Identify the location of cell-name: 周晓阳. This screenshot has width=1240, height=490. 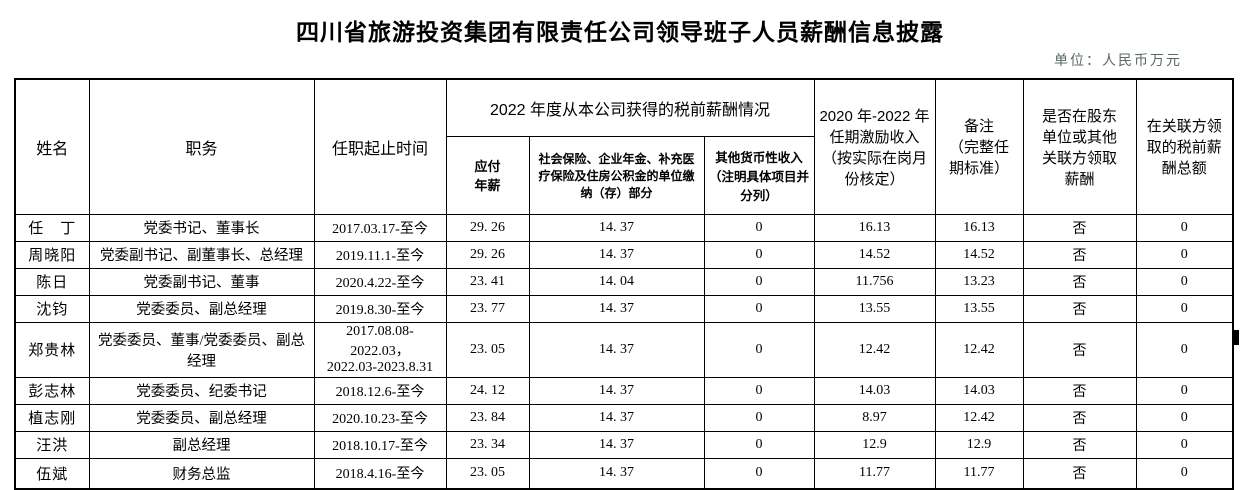
(52, 254).